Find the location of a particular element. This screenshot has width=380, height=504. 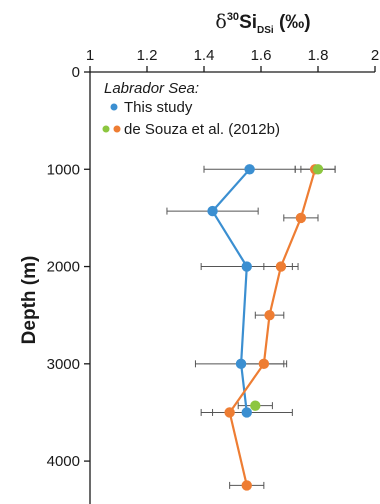

series-line-this-study-blue is located at coordinates (231, 290).